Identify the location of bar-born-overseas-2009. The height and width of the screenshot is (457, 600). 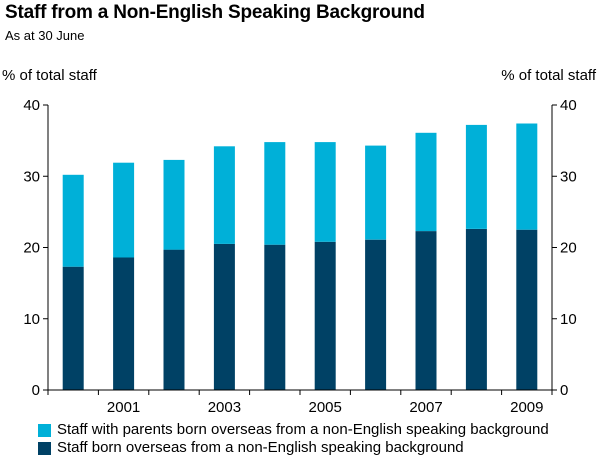
(527, 309).